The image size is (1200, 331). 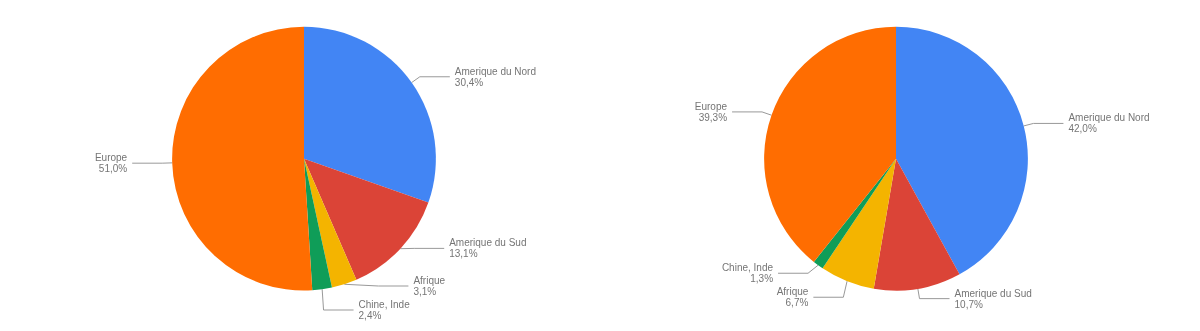 I want to click on data-label: 30,4%, so click(x=469, y=82).